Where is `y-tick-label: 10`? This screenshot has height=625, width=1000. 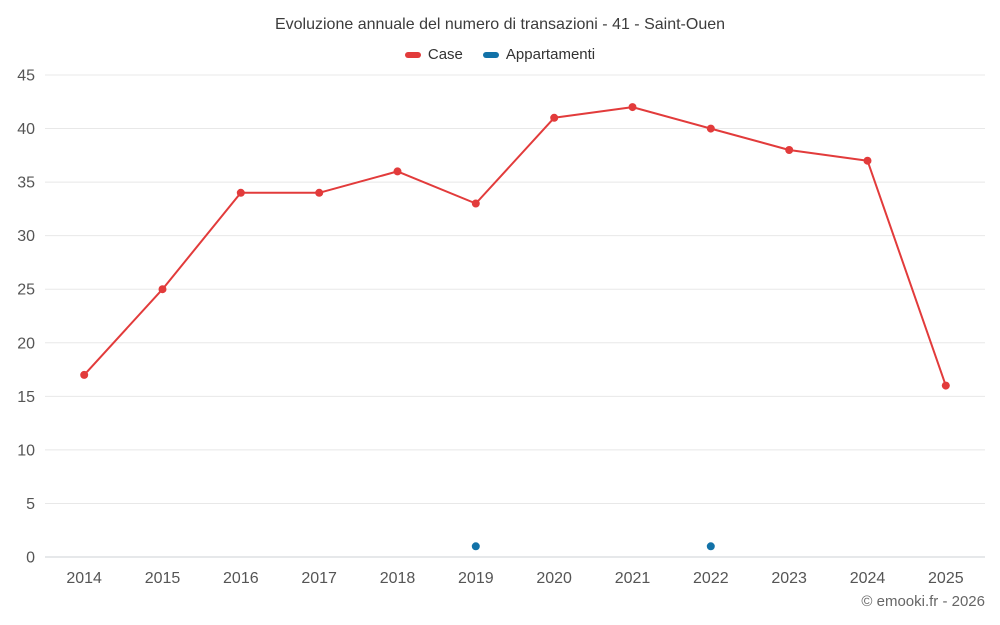
y-tick-label: 10 is located at coordinates (26, 450).